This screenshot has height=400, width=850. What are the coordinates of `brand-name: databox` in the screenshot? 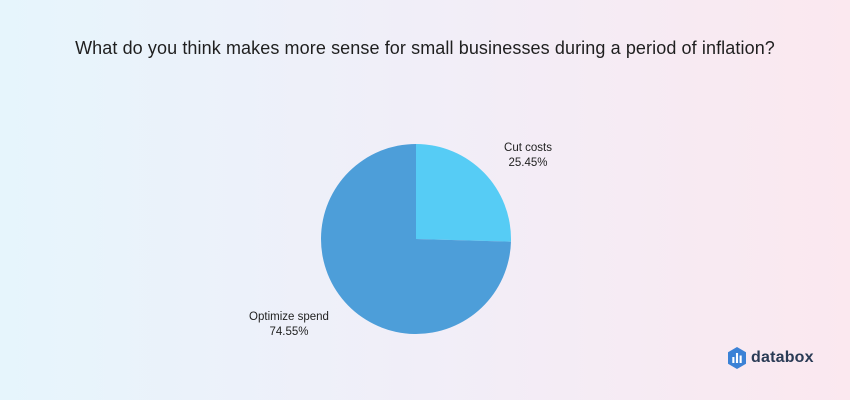 It's located at (782, 357).